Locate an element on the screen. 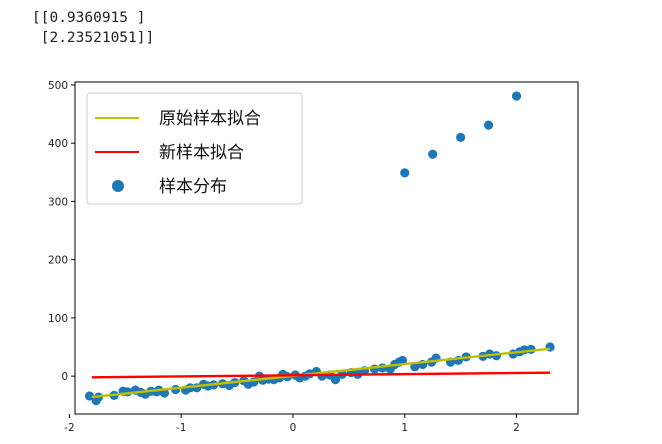 Image resolution: width=662 pixels, height=444 pixels. cell-output: [[0.9360915 ] [2.23521051]] is located at coordinates (93, 28).